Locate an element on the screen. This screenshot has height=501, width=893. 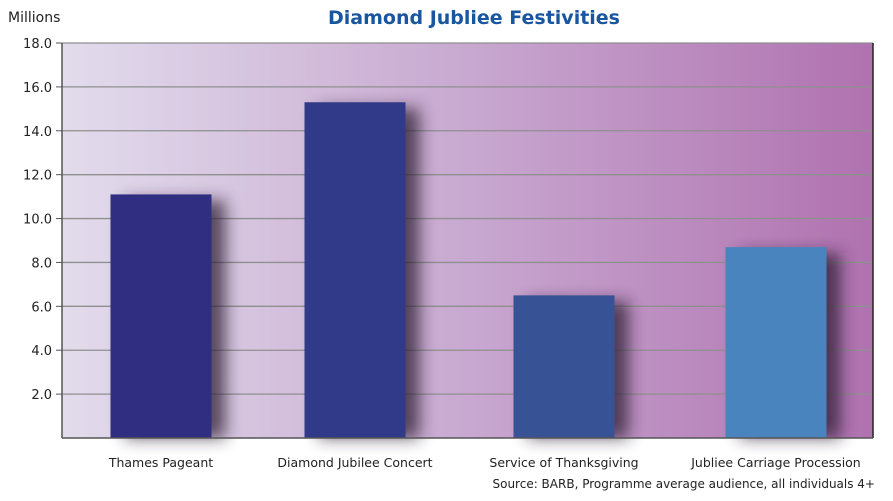
x-tick-label: Service of Thanksgiving is located at coordinates (563, 462).